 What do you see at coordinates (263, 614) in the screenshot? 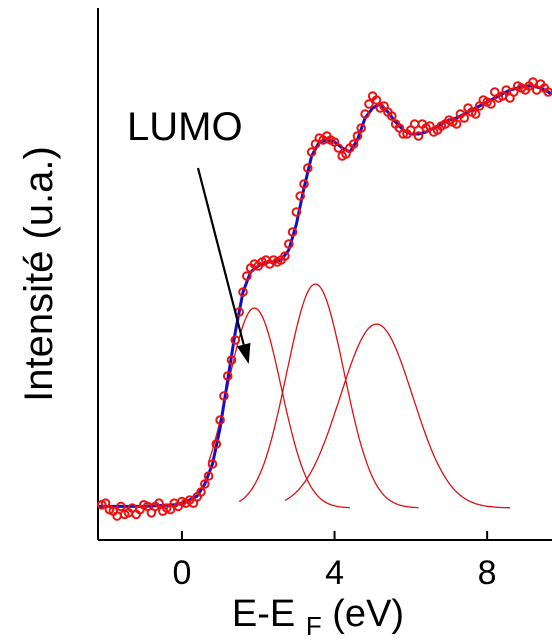
I see `x-axis-label-base: E-E` at bounding box center [263, 614].